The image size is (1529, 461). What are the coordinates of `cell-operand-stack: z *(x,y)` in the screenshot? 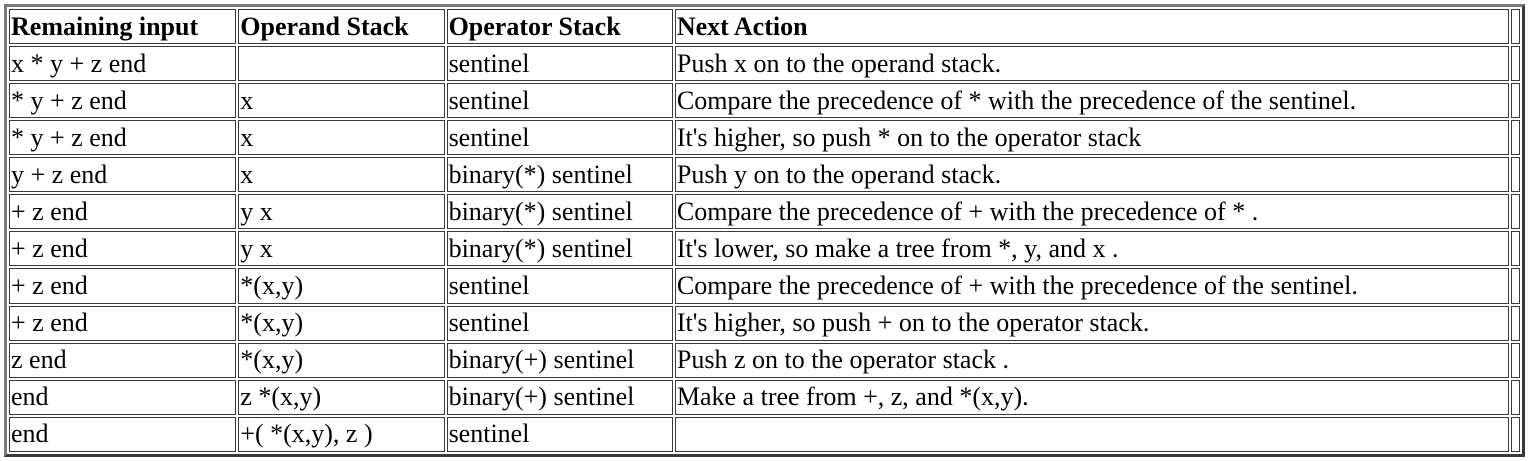 It's located at (341, 397).